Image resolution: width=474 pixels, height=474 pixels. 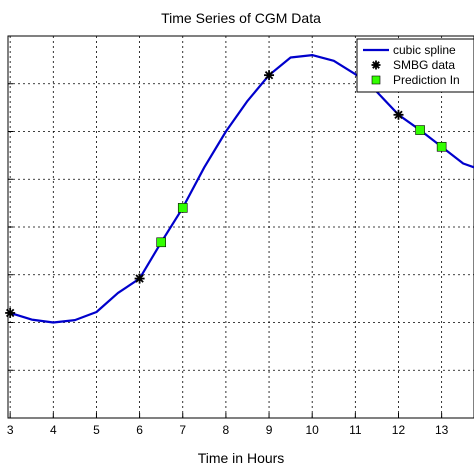 What do you see at coordinates (424, 65) in the screenshot?
I see `legend-label: SMBG data` at bounding box center [424, 65].